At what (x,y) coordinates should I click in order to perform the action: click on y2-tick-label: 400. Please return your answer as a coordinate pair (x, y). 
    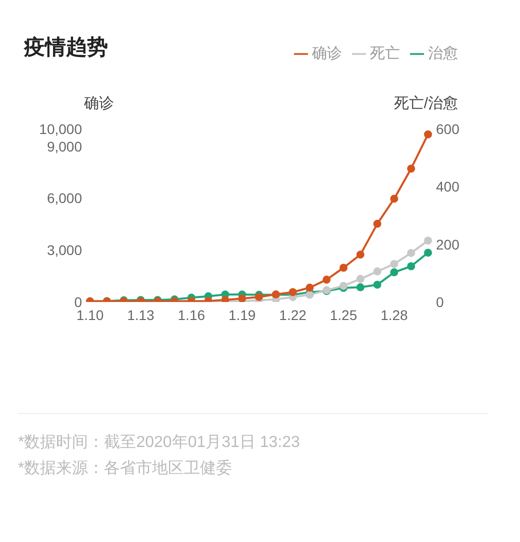
    Looking at the image, I should click on (448, 186).